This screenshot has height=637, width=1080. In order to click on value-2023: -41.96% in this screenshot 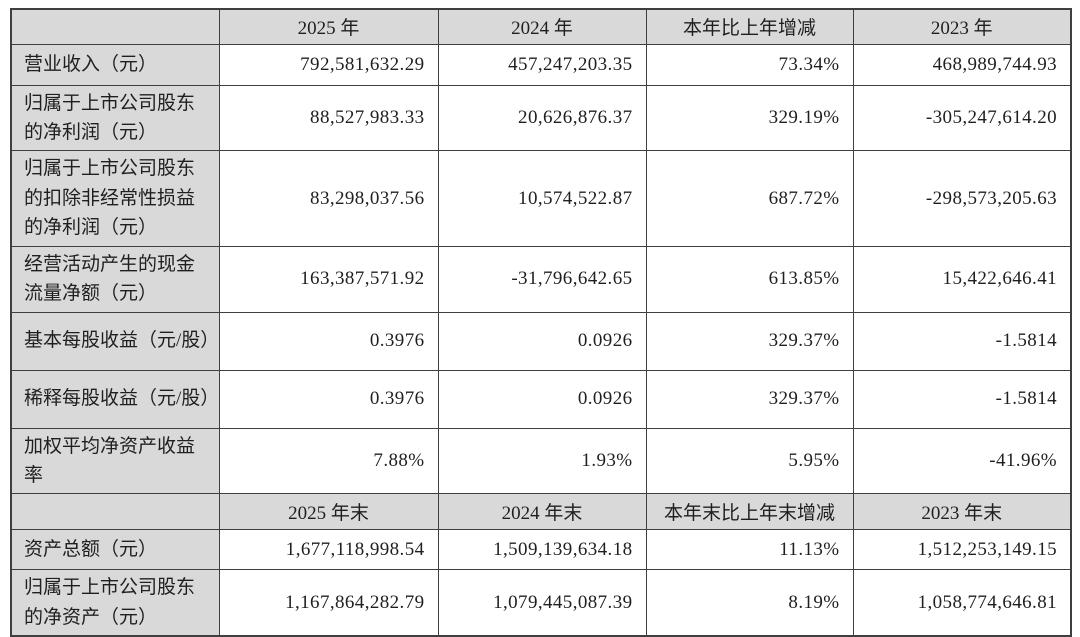, I will do `click(962, 461)`.